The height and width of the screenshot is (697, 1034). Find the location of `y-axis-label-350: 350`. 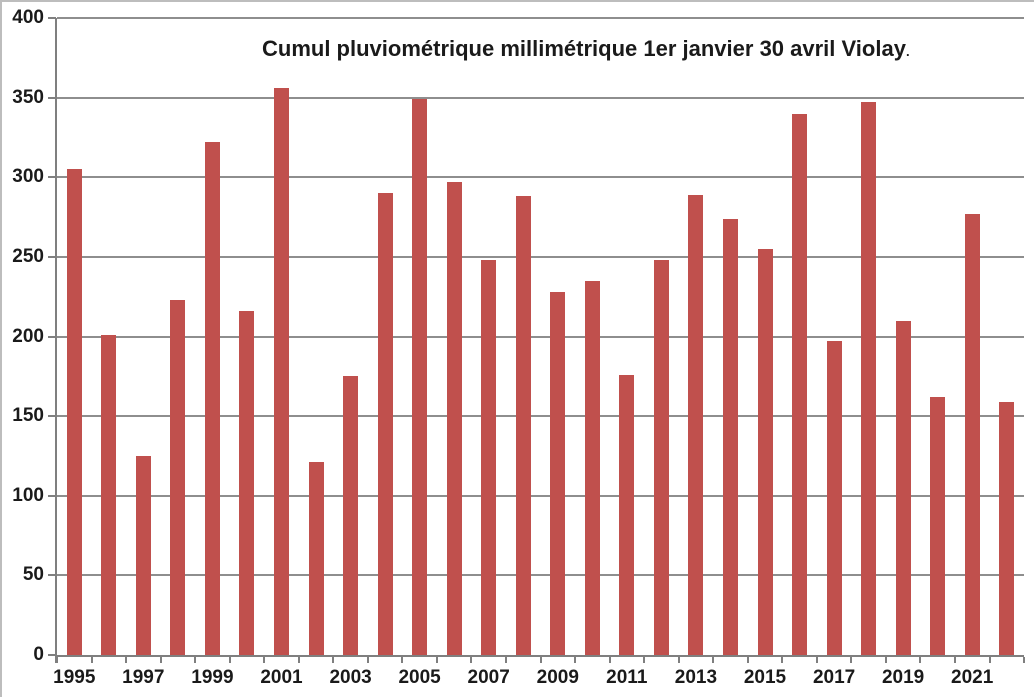

y-axis-label-350: 350 is located at coordinates (28, 97).